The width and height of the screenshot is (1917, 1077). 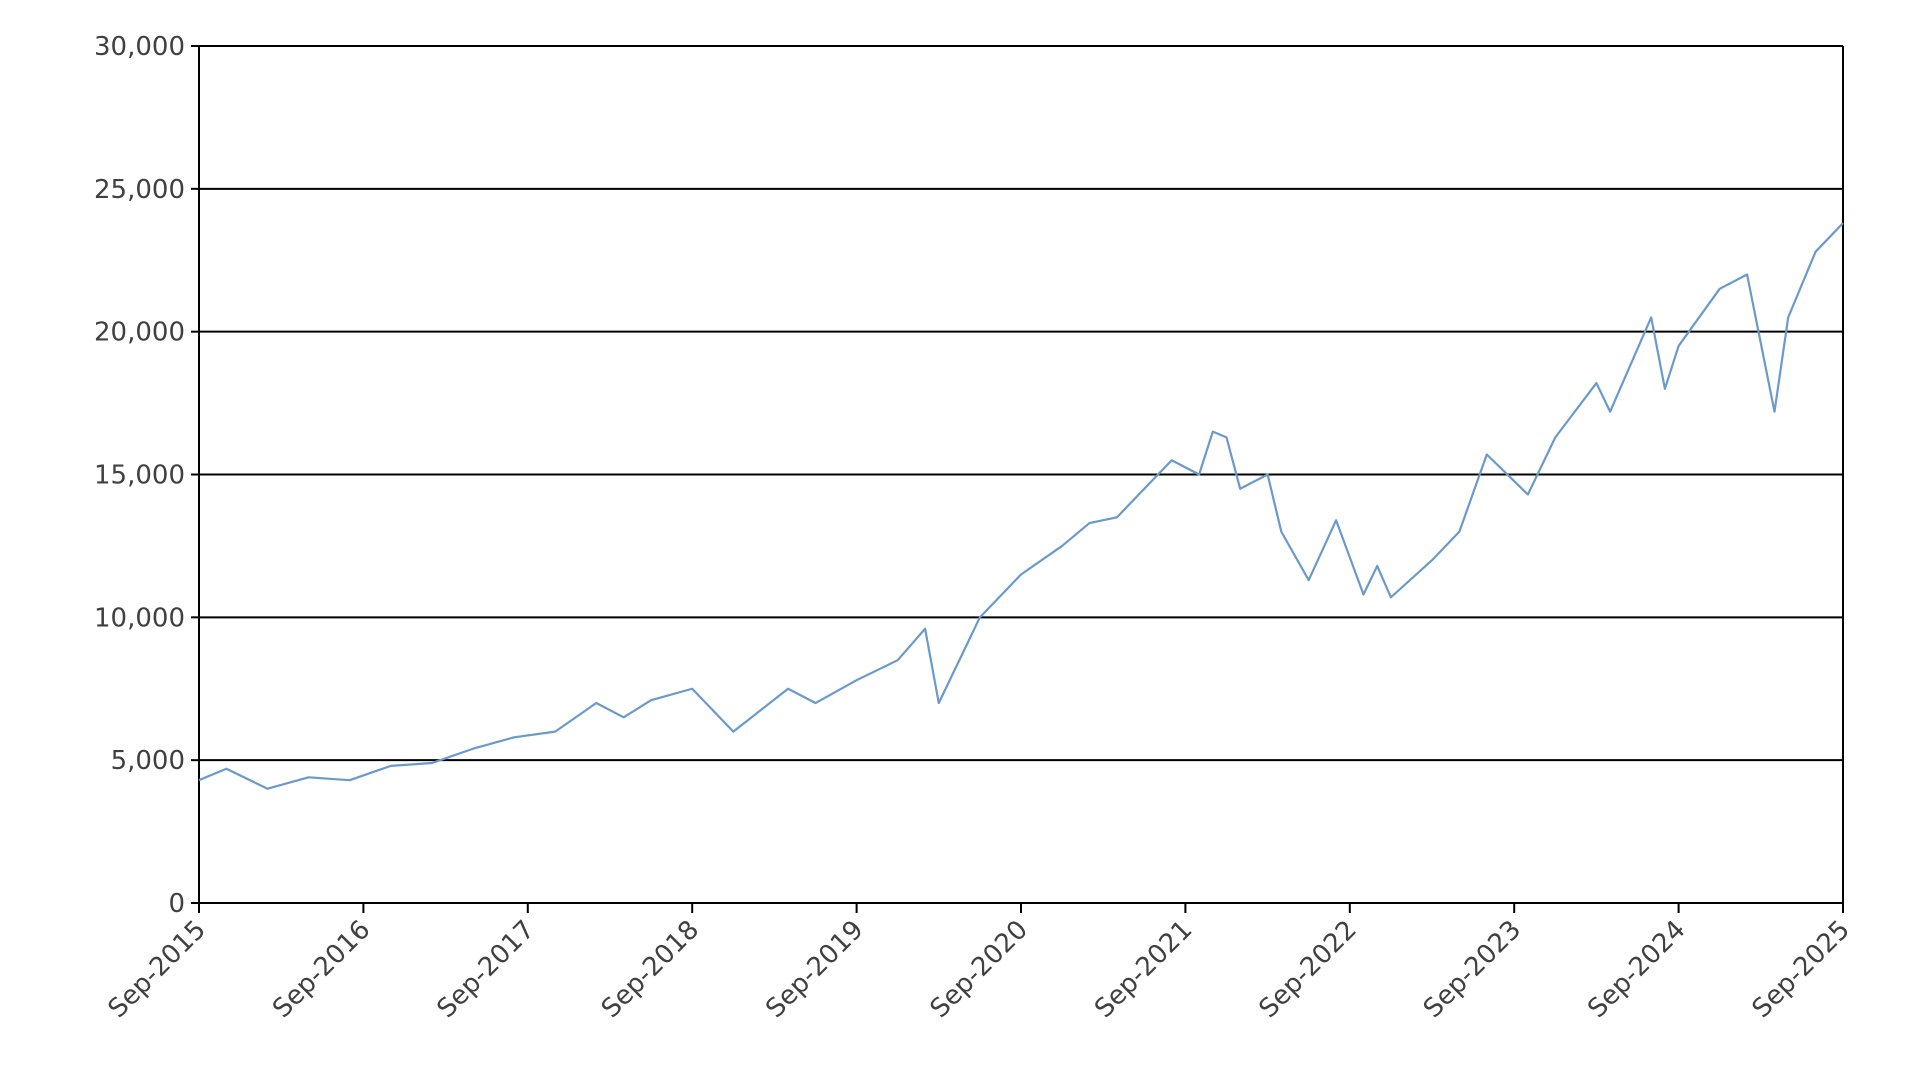 What do you see at coordinates (139, 190) in the screenshot?
I see `y-tick-label: 25,000` at bounding box center [139, 190].